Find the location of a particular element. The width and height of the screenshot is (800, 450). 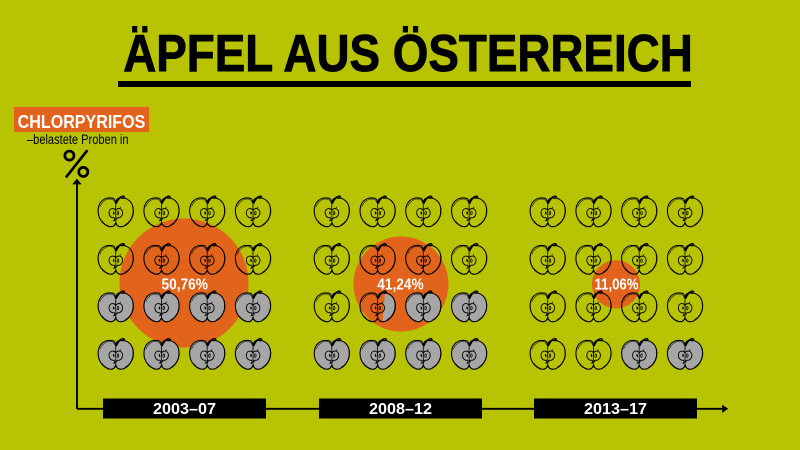

svg-text: 41,24% is located at coordinates (400, 285).